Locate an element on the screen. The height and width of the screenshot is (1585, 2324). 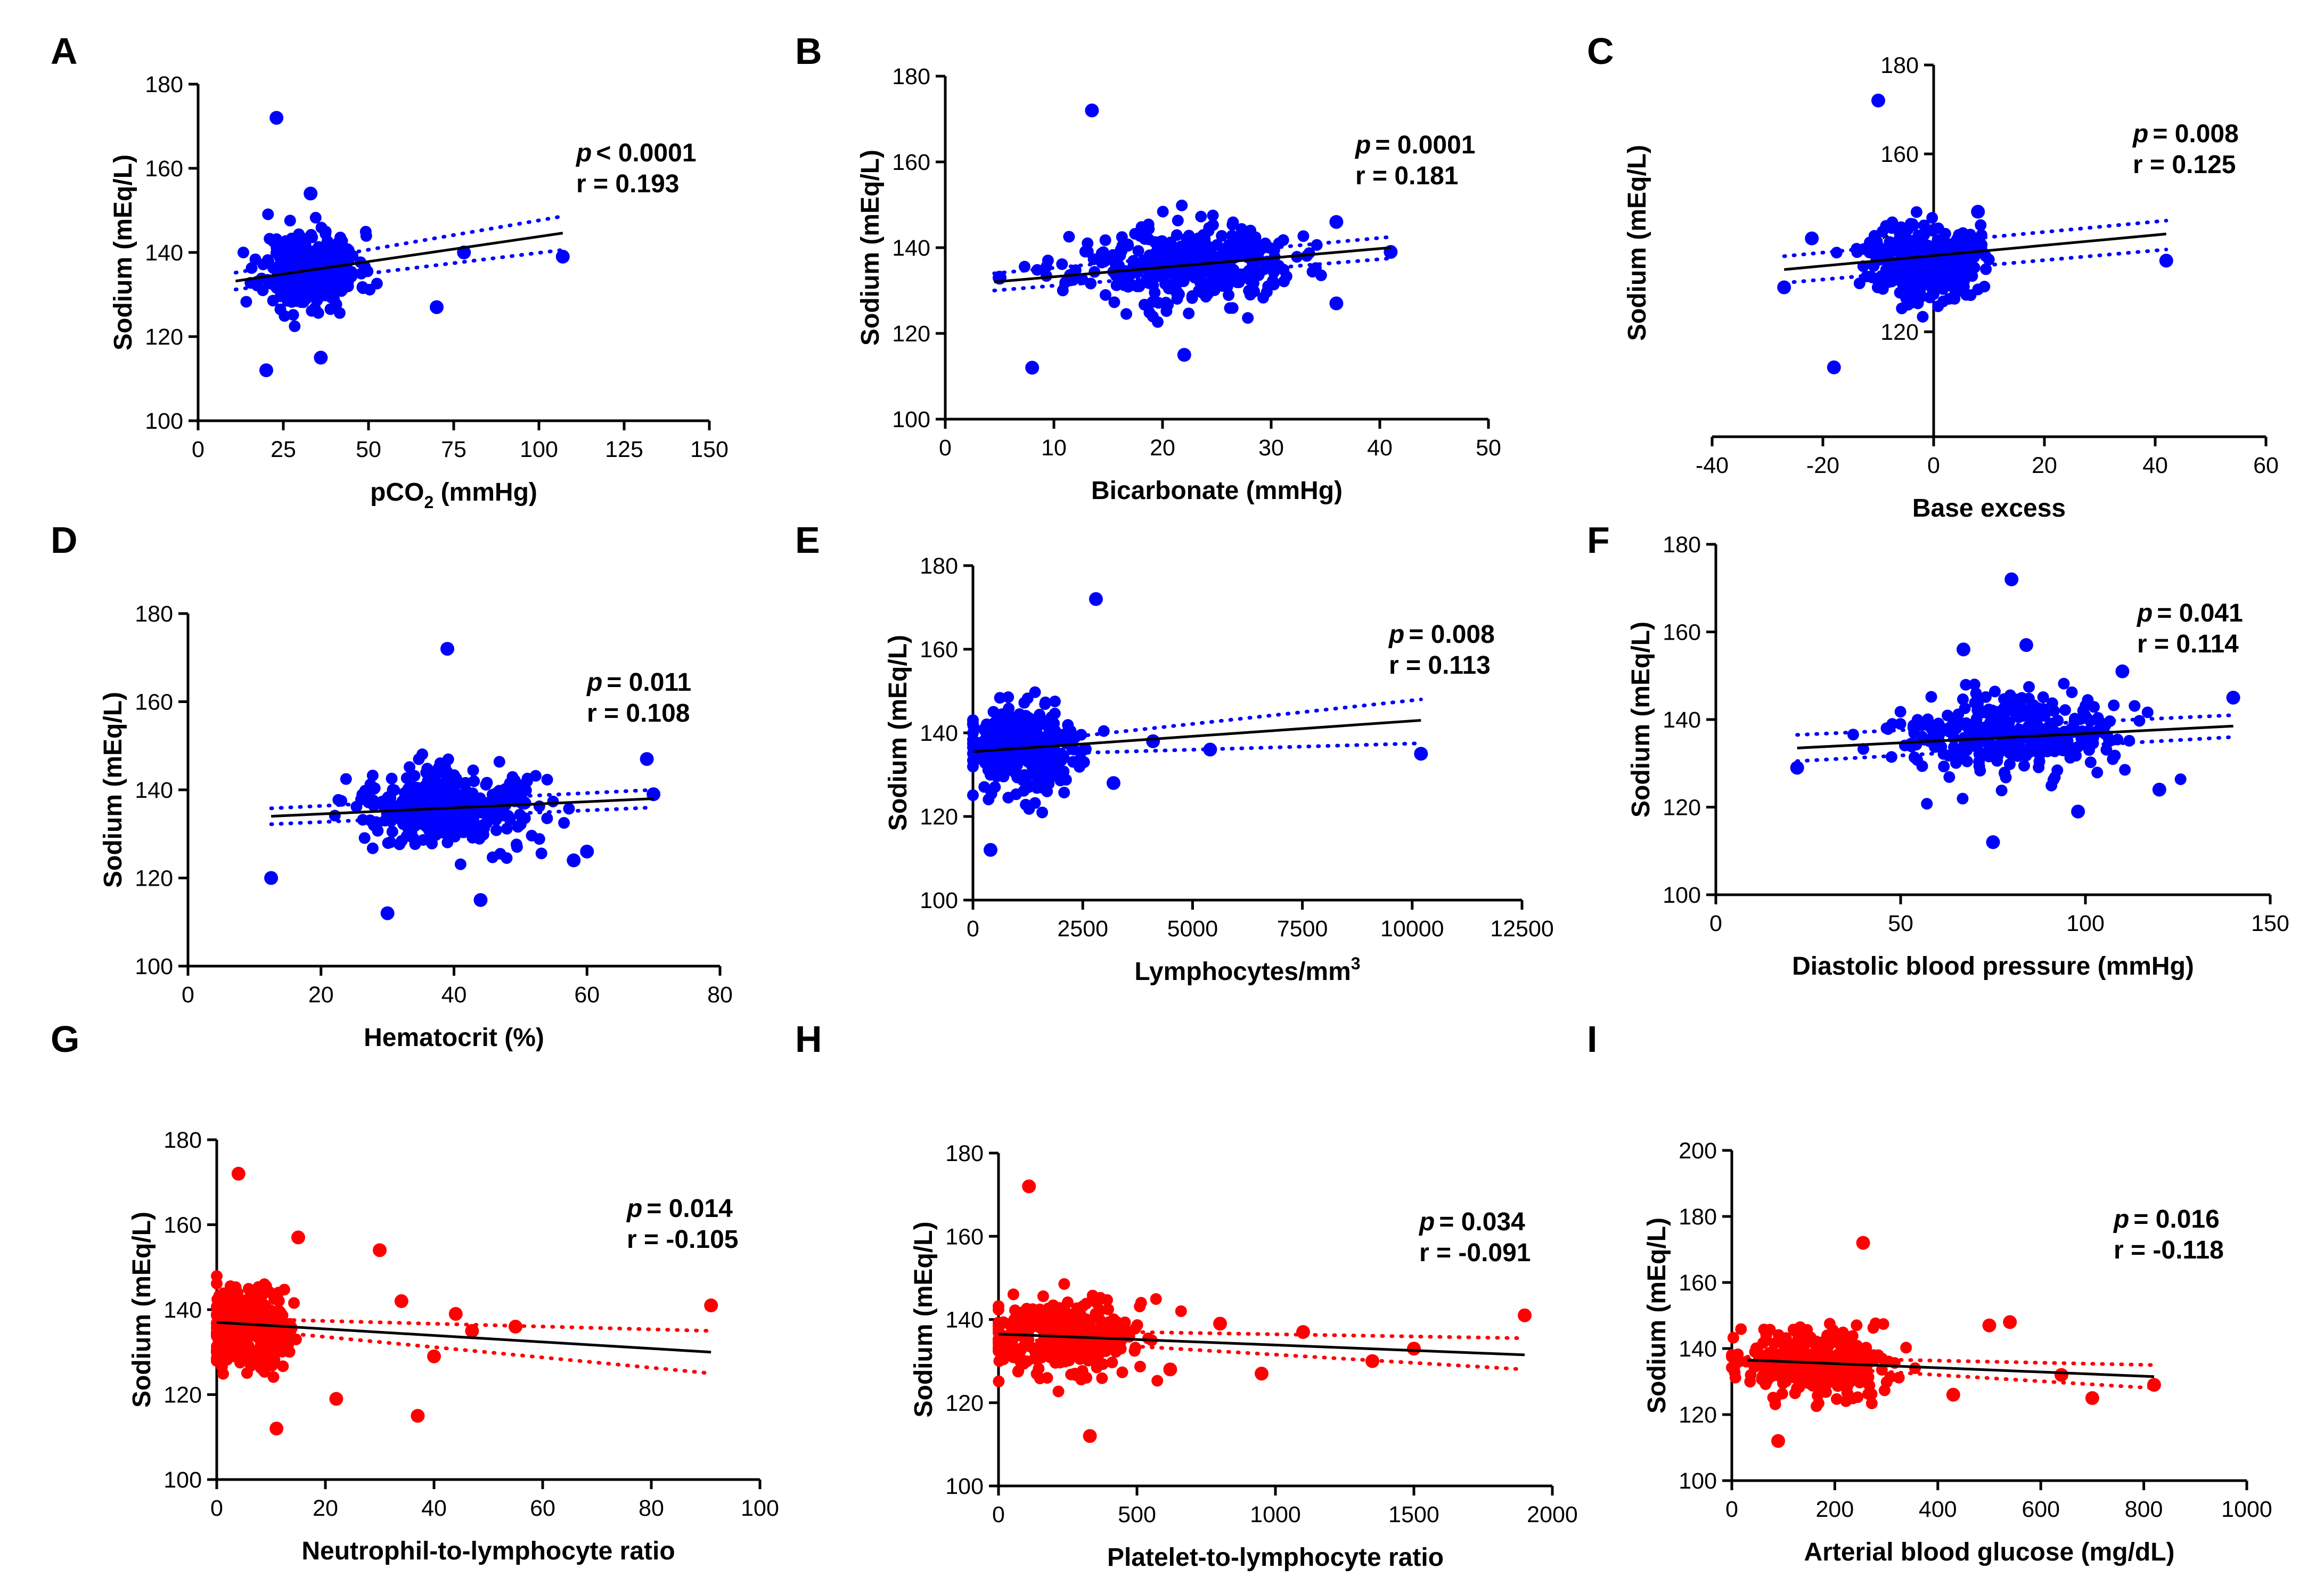
regression-line is located at coordinates (1261, 1345).